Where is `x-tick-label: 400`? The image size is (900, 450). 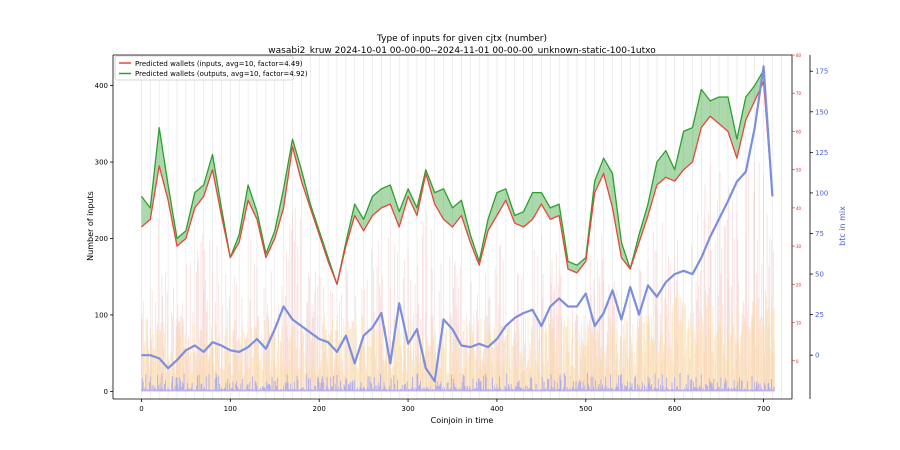 x-tick-label: 400 is located at coordinates (496, 409).